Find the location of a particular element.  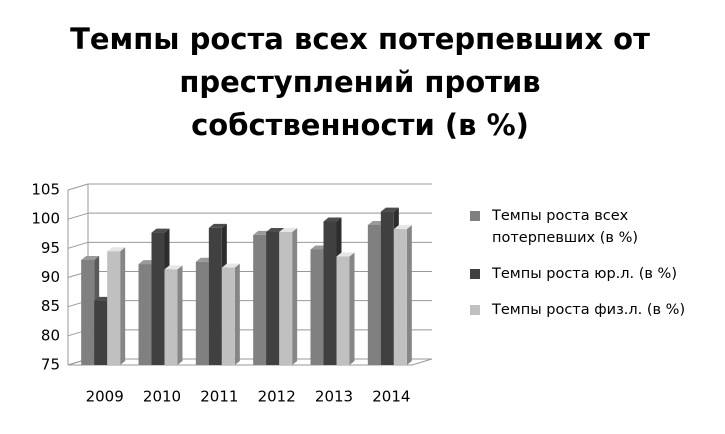

legend-label: Темпы роста юр.л. (в %) is located at coordinates (584, 274).